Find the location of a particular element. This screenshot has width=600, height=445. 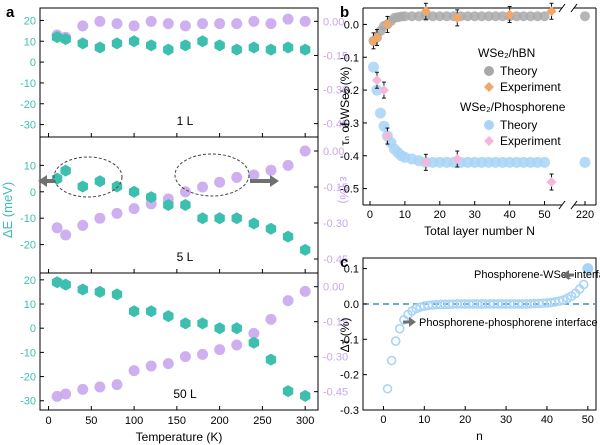

right-tick-label-1-2: -0.30 is located at coordinates (335, 224).